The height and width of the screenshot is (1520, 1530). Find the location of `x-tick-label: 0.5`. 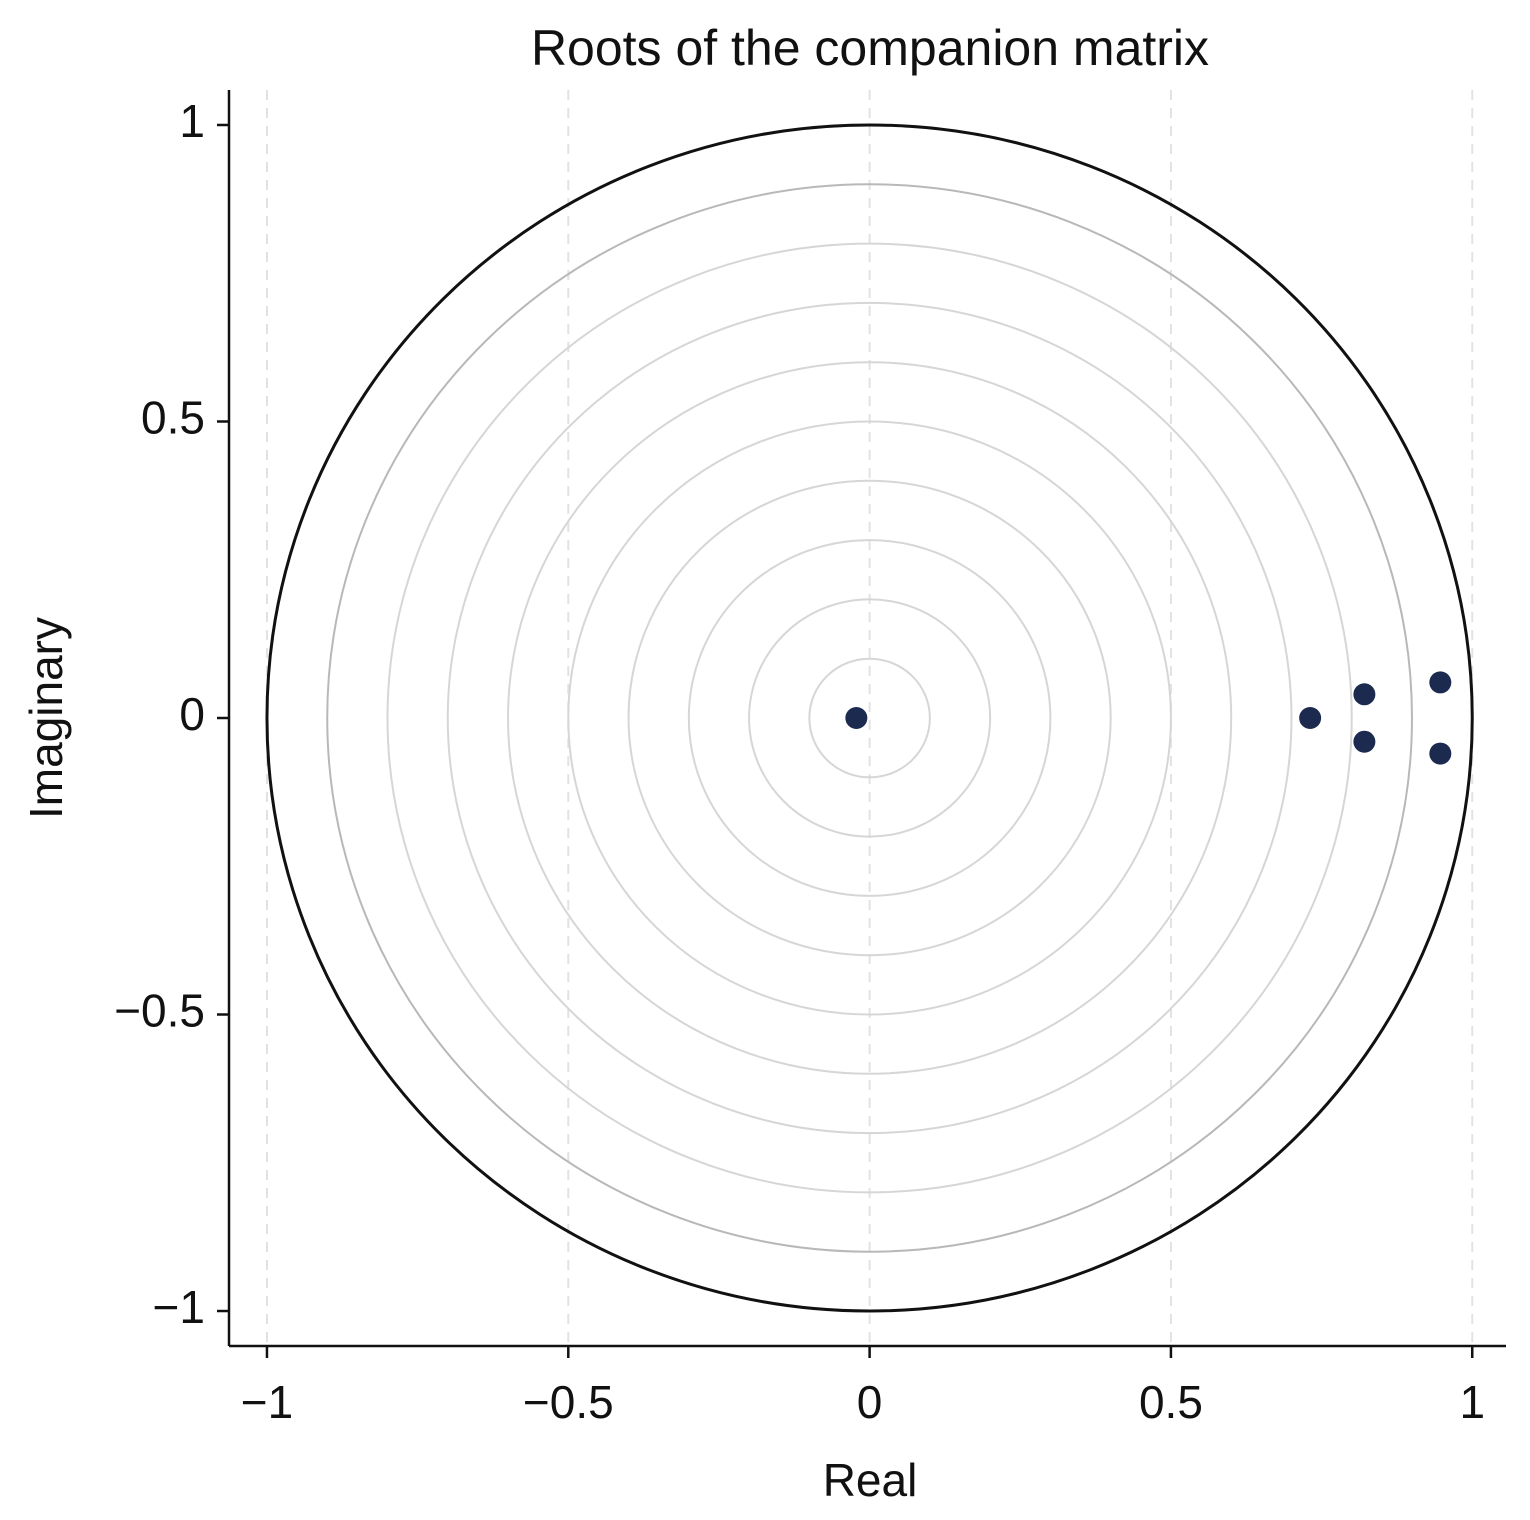

x-tick-label: 0.5 is located at coordinates (1171, 1402).